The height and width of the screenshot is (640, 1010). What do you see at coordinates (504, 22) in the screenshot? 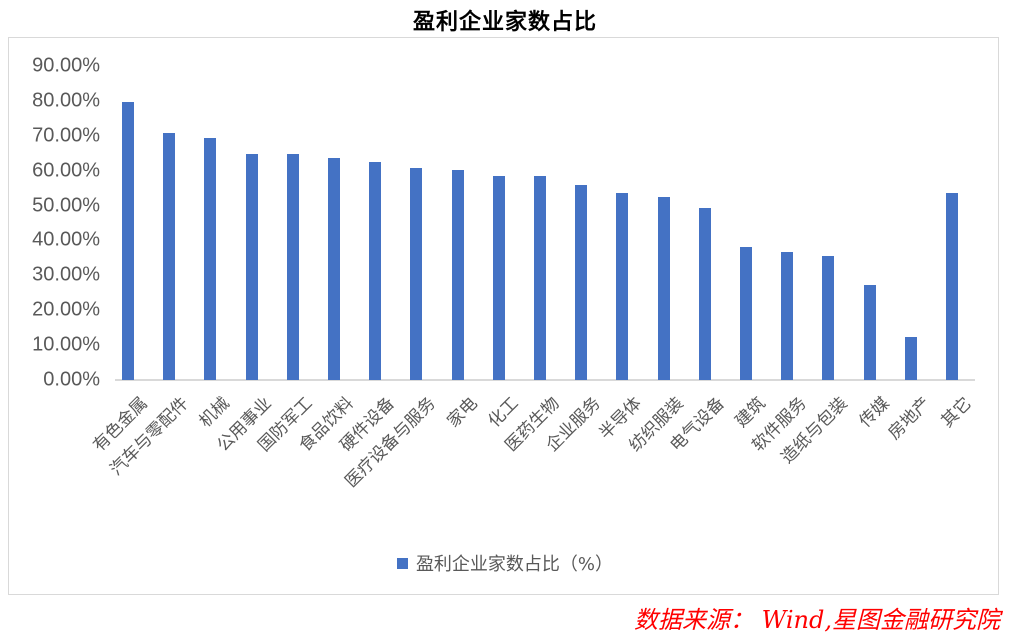
I see `chart-title: 盈利企业家数占比` at bounding box center [504, 22].